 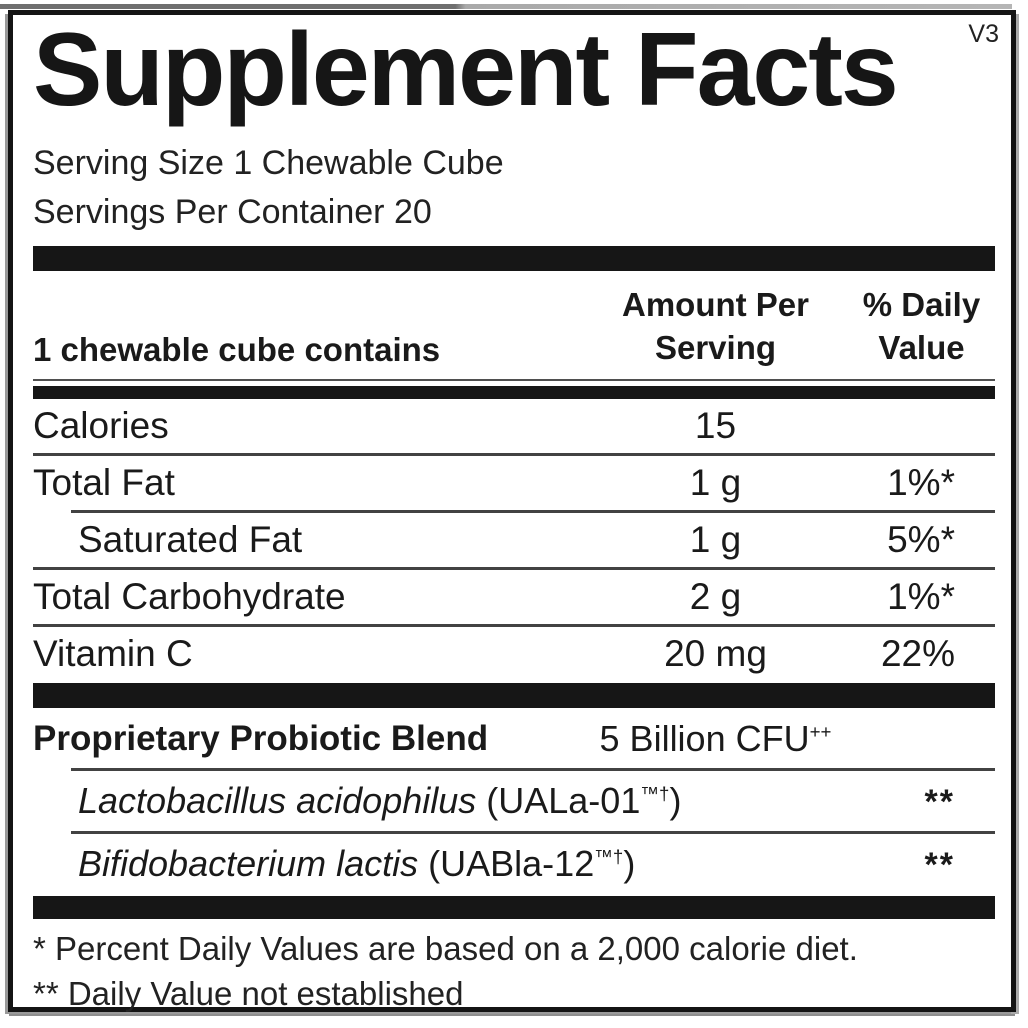 What do you see at coordinates (514, 379) in the screenshot?
I see `header-rule-thin` at bounding box center [514, 379].